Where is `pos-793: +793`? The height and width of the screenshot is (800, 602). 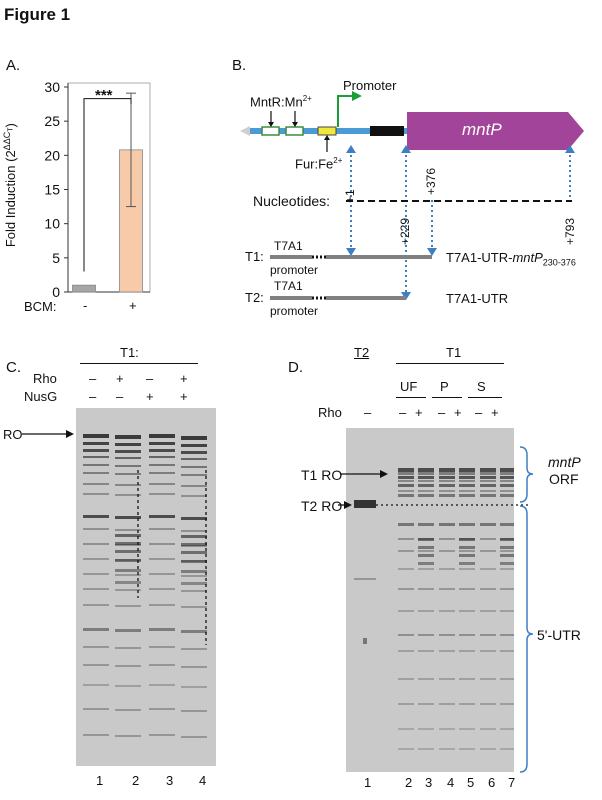
pos-793: +793 is located at coordinates (570, 231).